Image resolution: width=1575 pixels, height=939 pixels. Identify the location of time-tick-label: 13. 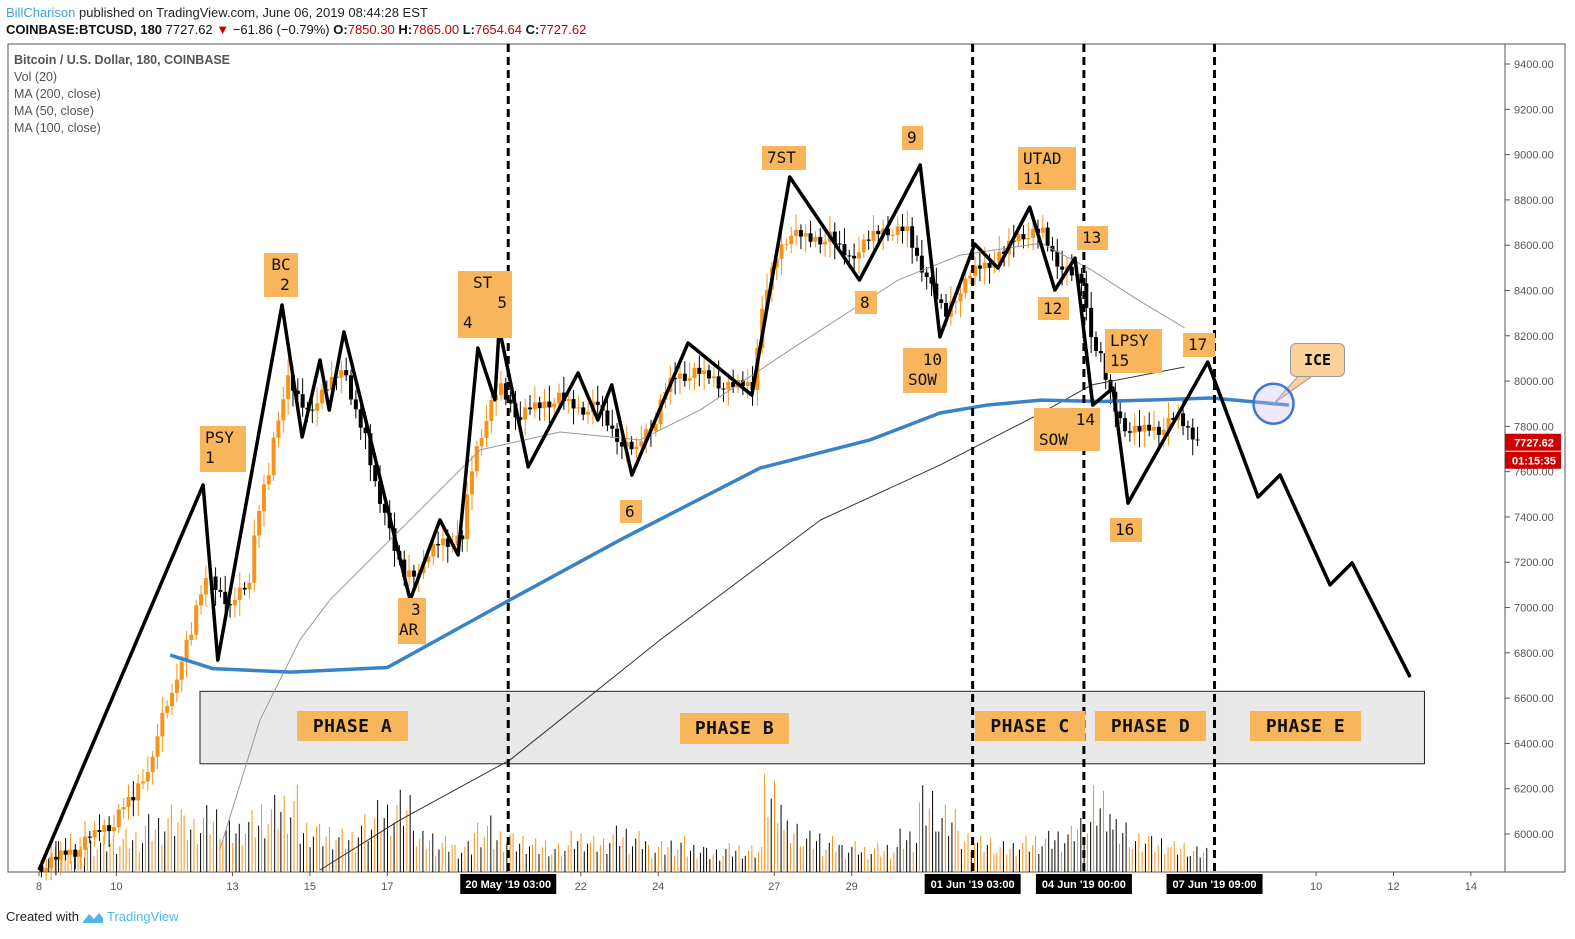
(232, 887).